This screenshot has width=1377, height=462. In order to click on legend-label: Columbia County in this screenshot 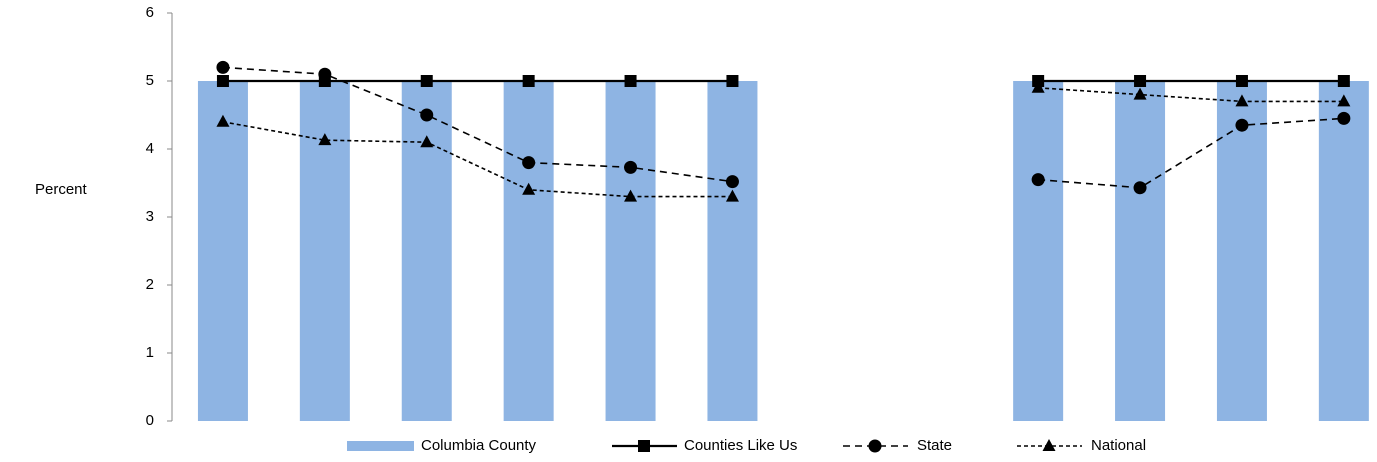, I will do `click(479, 445)`.